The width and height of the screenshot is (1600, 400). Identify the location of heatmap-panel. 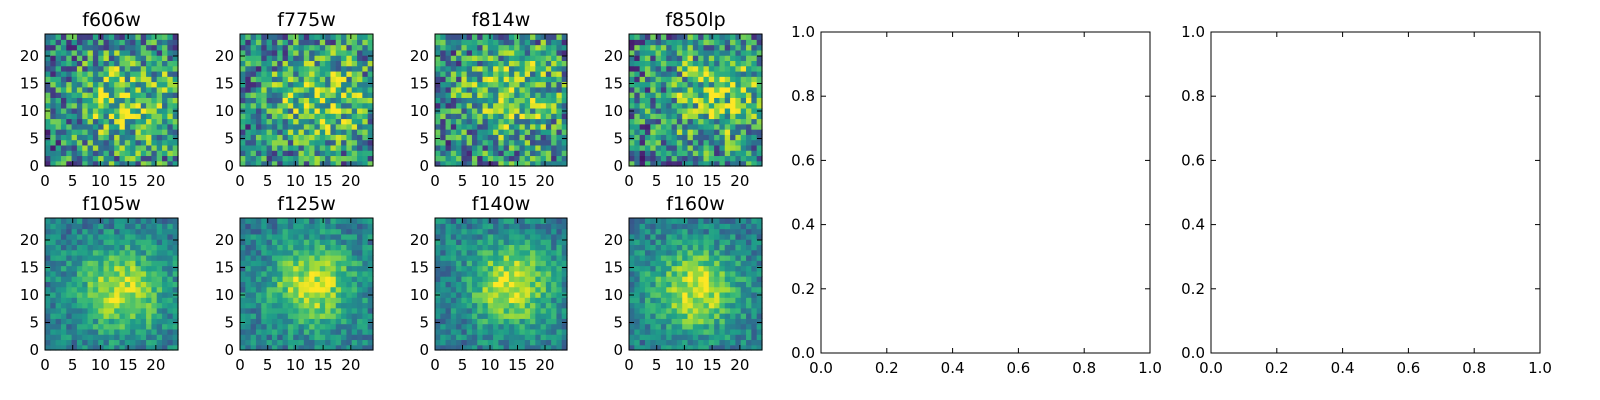
(501, 100).